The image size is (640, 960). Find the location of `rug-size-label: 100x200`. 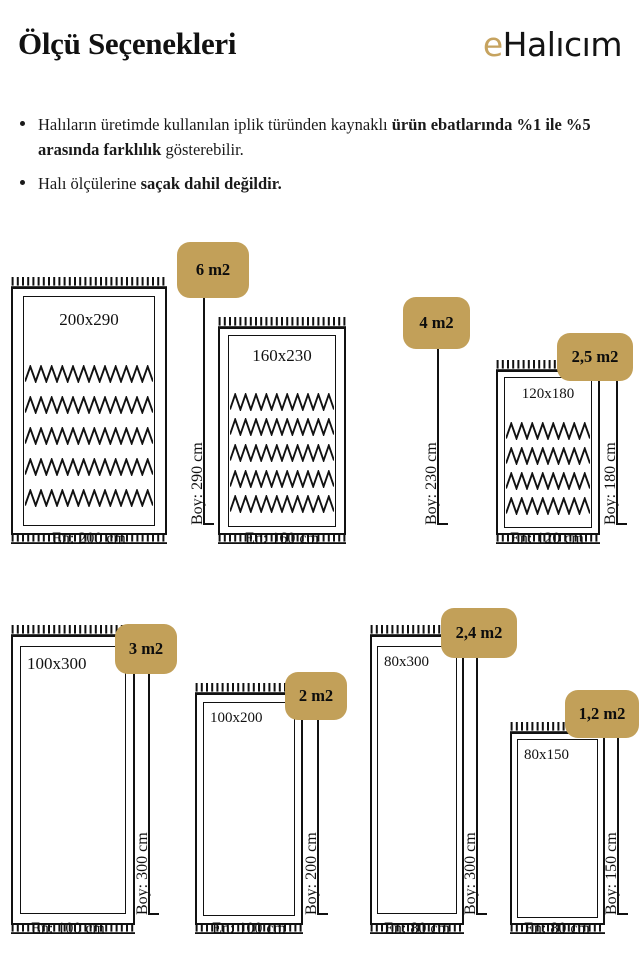

rug-size-label: 100x200 is located at coordinates (236, 718).